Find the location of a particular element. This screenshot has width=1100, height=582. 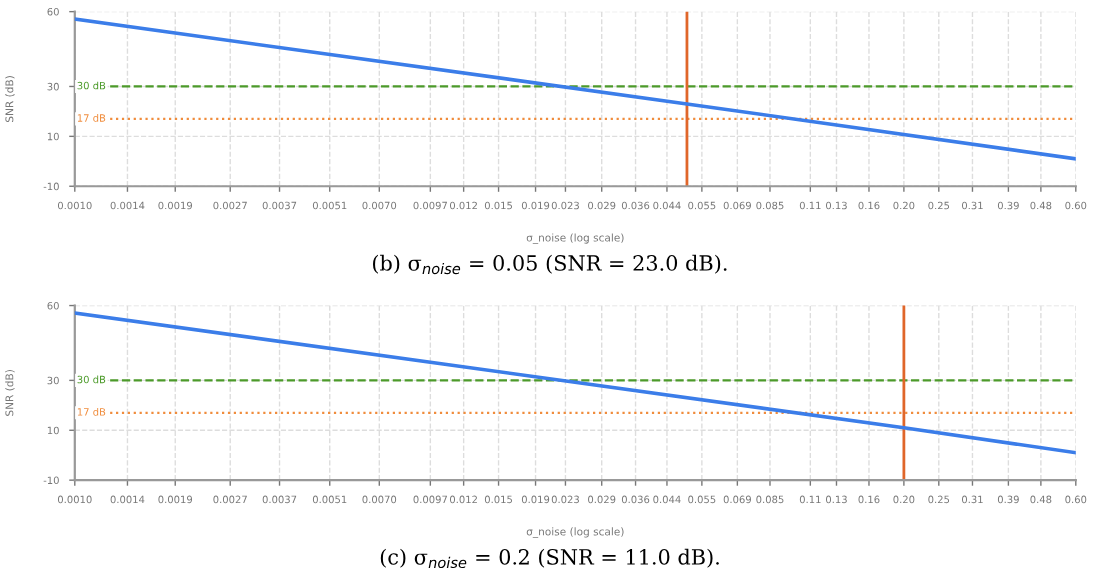

text: (b) σ$_{noise}$ = 0.05 (SNR = 23.0 dB). is located at coordinates (550, 264).